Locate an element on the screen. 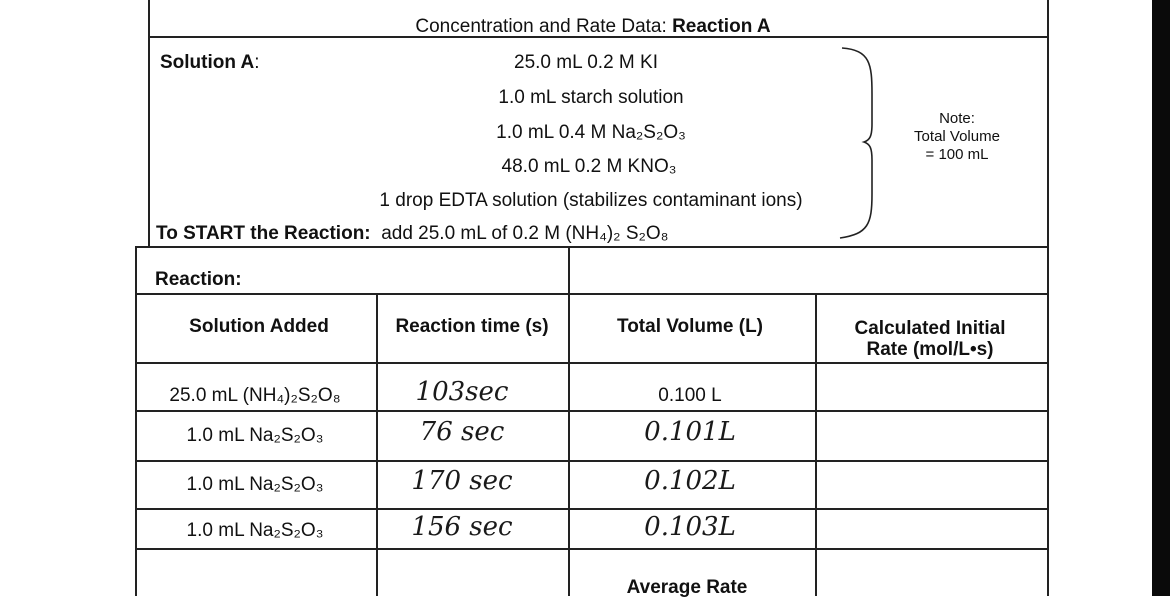 This screenshot has width=1170, height=599. solution-item: 25.0 mL 0.2 M KI is located at coordinates (586, 62).